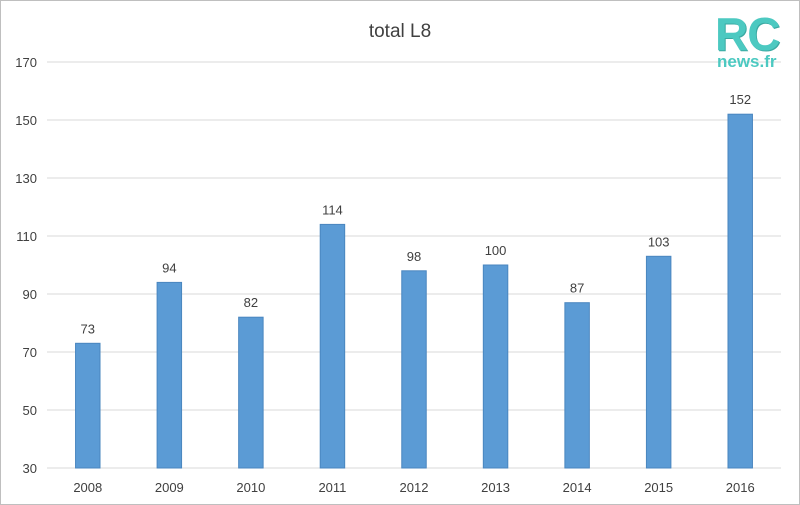 The height and width of the screenshot is (505, 800). Describe the element at coordinates (332, 209) in the screenshot. I see `data-label-2011: 114` at that location.